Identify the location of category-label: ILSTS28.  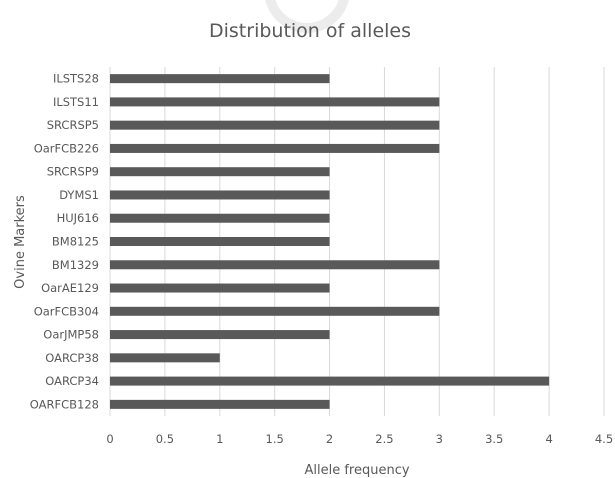
(76, 79).